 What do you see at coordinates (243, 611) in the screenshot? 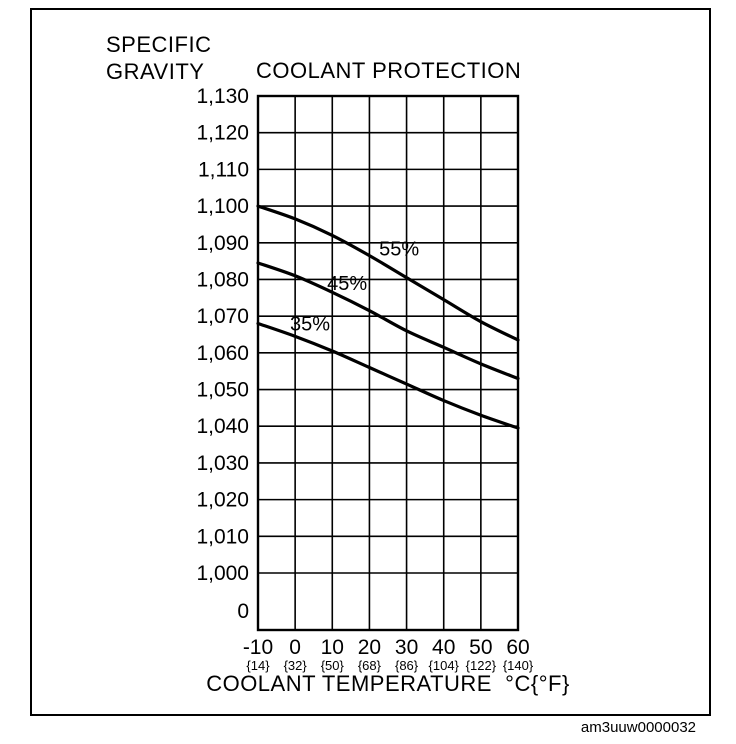
I see `y-origin-label: 0` at bounding box center [243, 611].